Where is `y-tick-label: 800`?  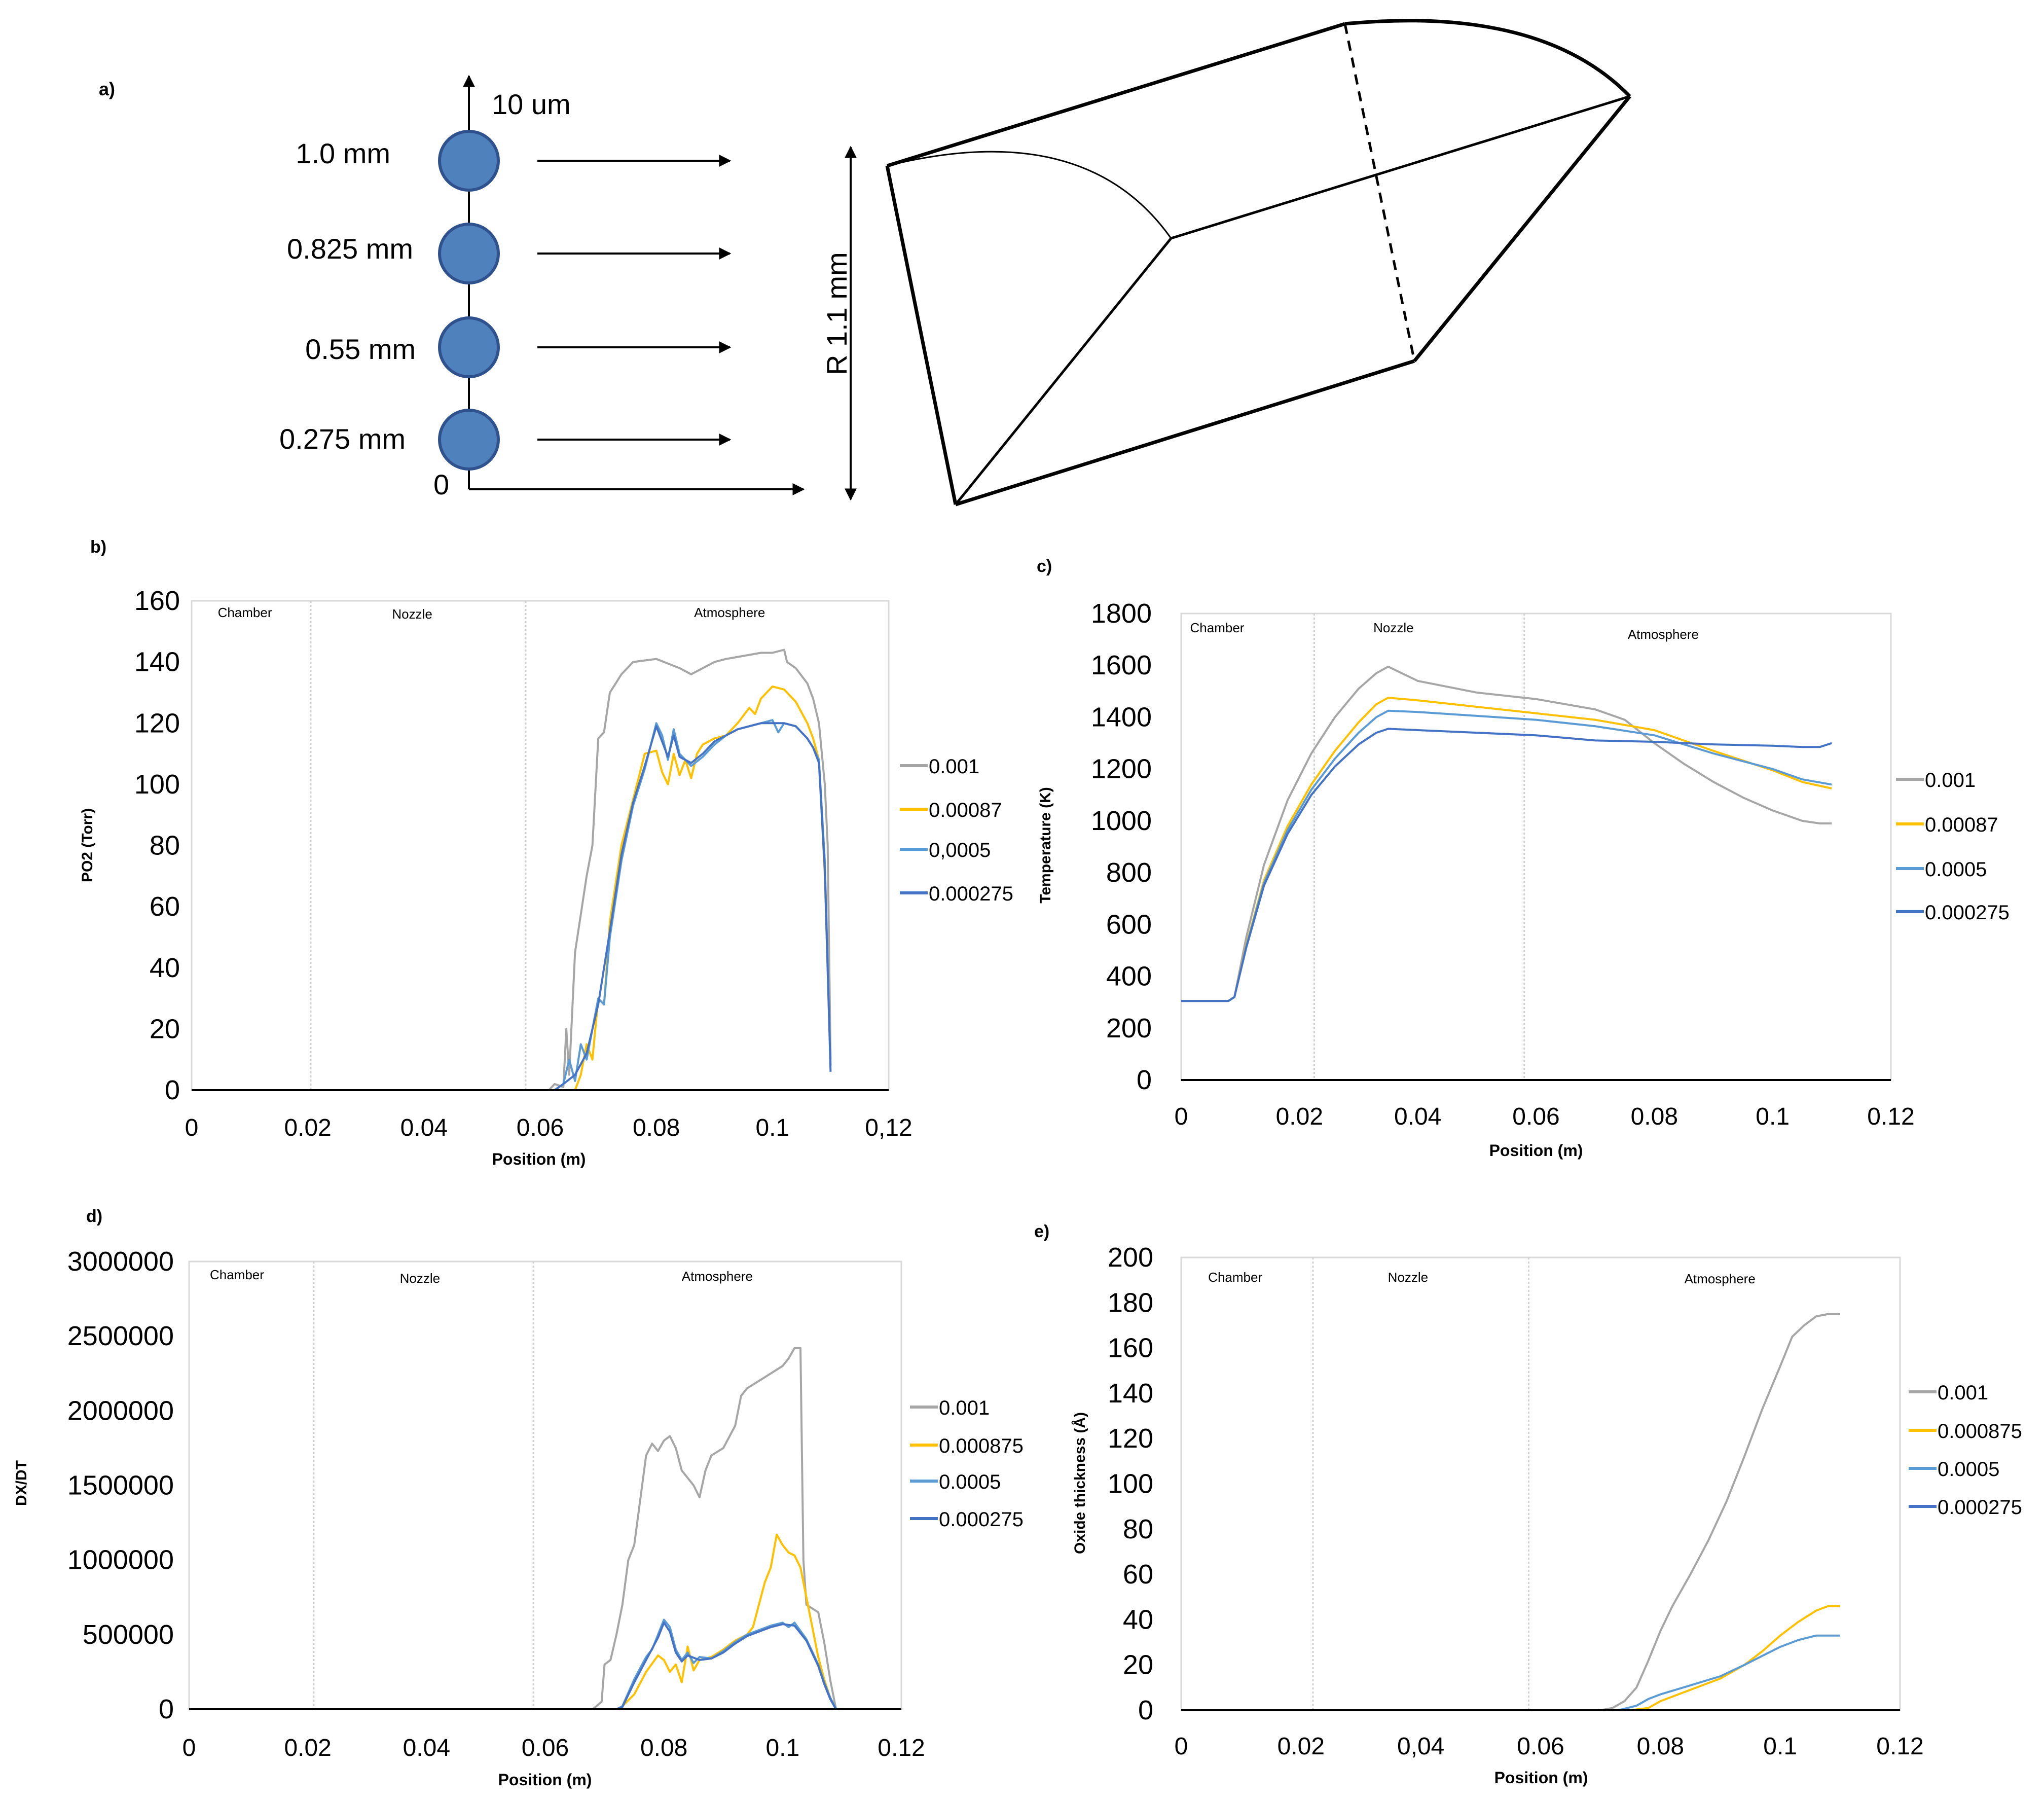 y-tick-label: 800 is located at coordinates (1129, 873).